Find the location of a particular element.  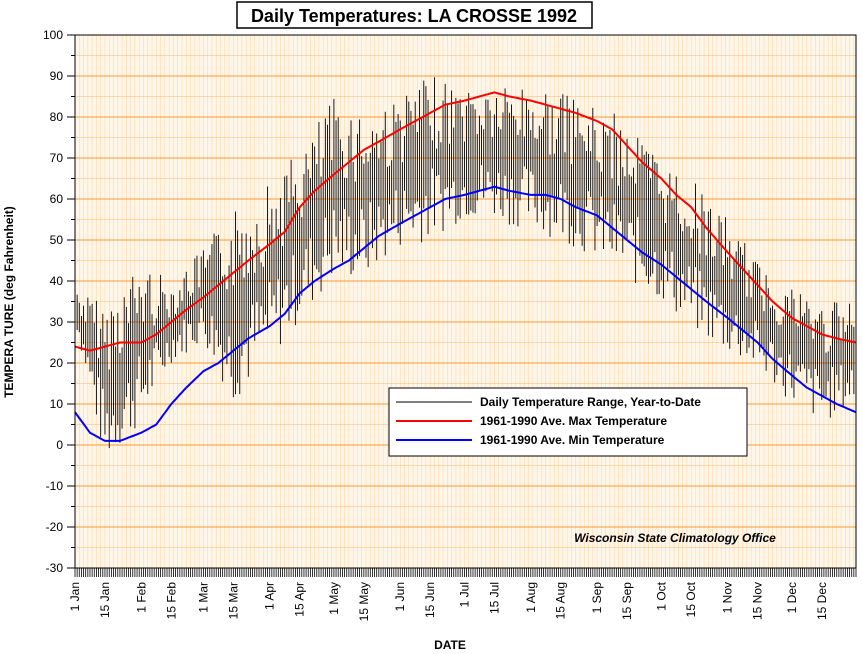

x-tick-label: 15 Jun is located at coordinates (430, 600).